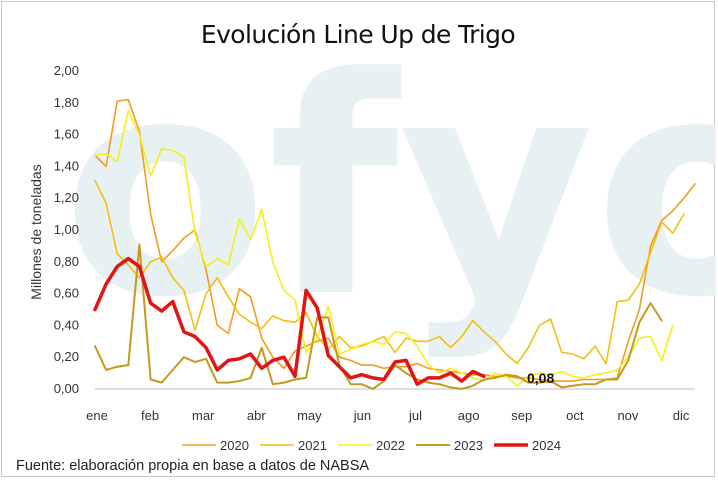 This screenshot has width=718, height=480. Describe the element at coordinates (66, 261) in the screenshot. I see `y-tick-label: 0,80` at that location.